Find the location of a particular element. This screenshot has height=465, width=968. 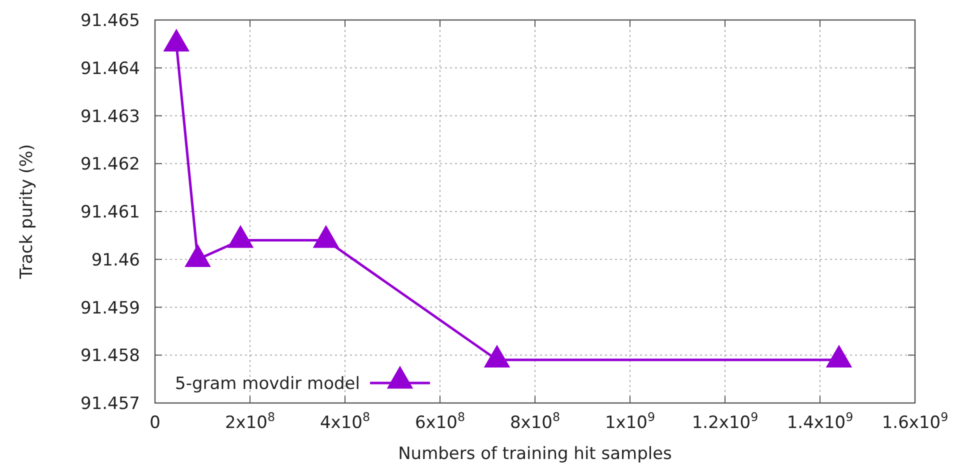

y-tick-label: 91.459 is located at coordinates (110, 308).